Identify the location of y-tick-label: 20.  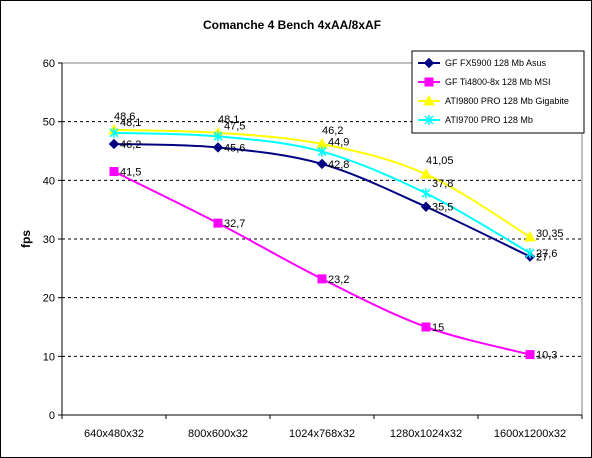
(49, 299).